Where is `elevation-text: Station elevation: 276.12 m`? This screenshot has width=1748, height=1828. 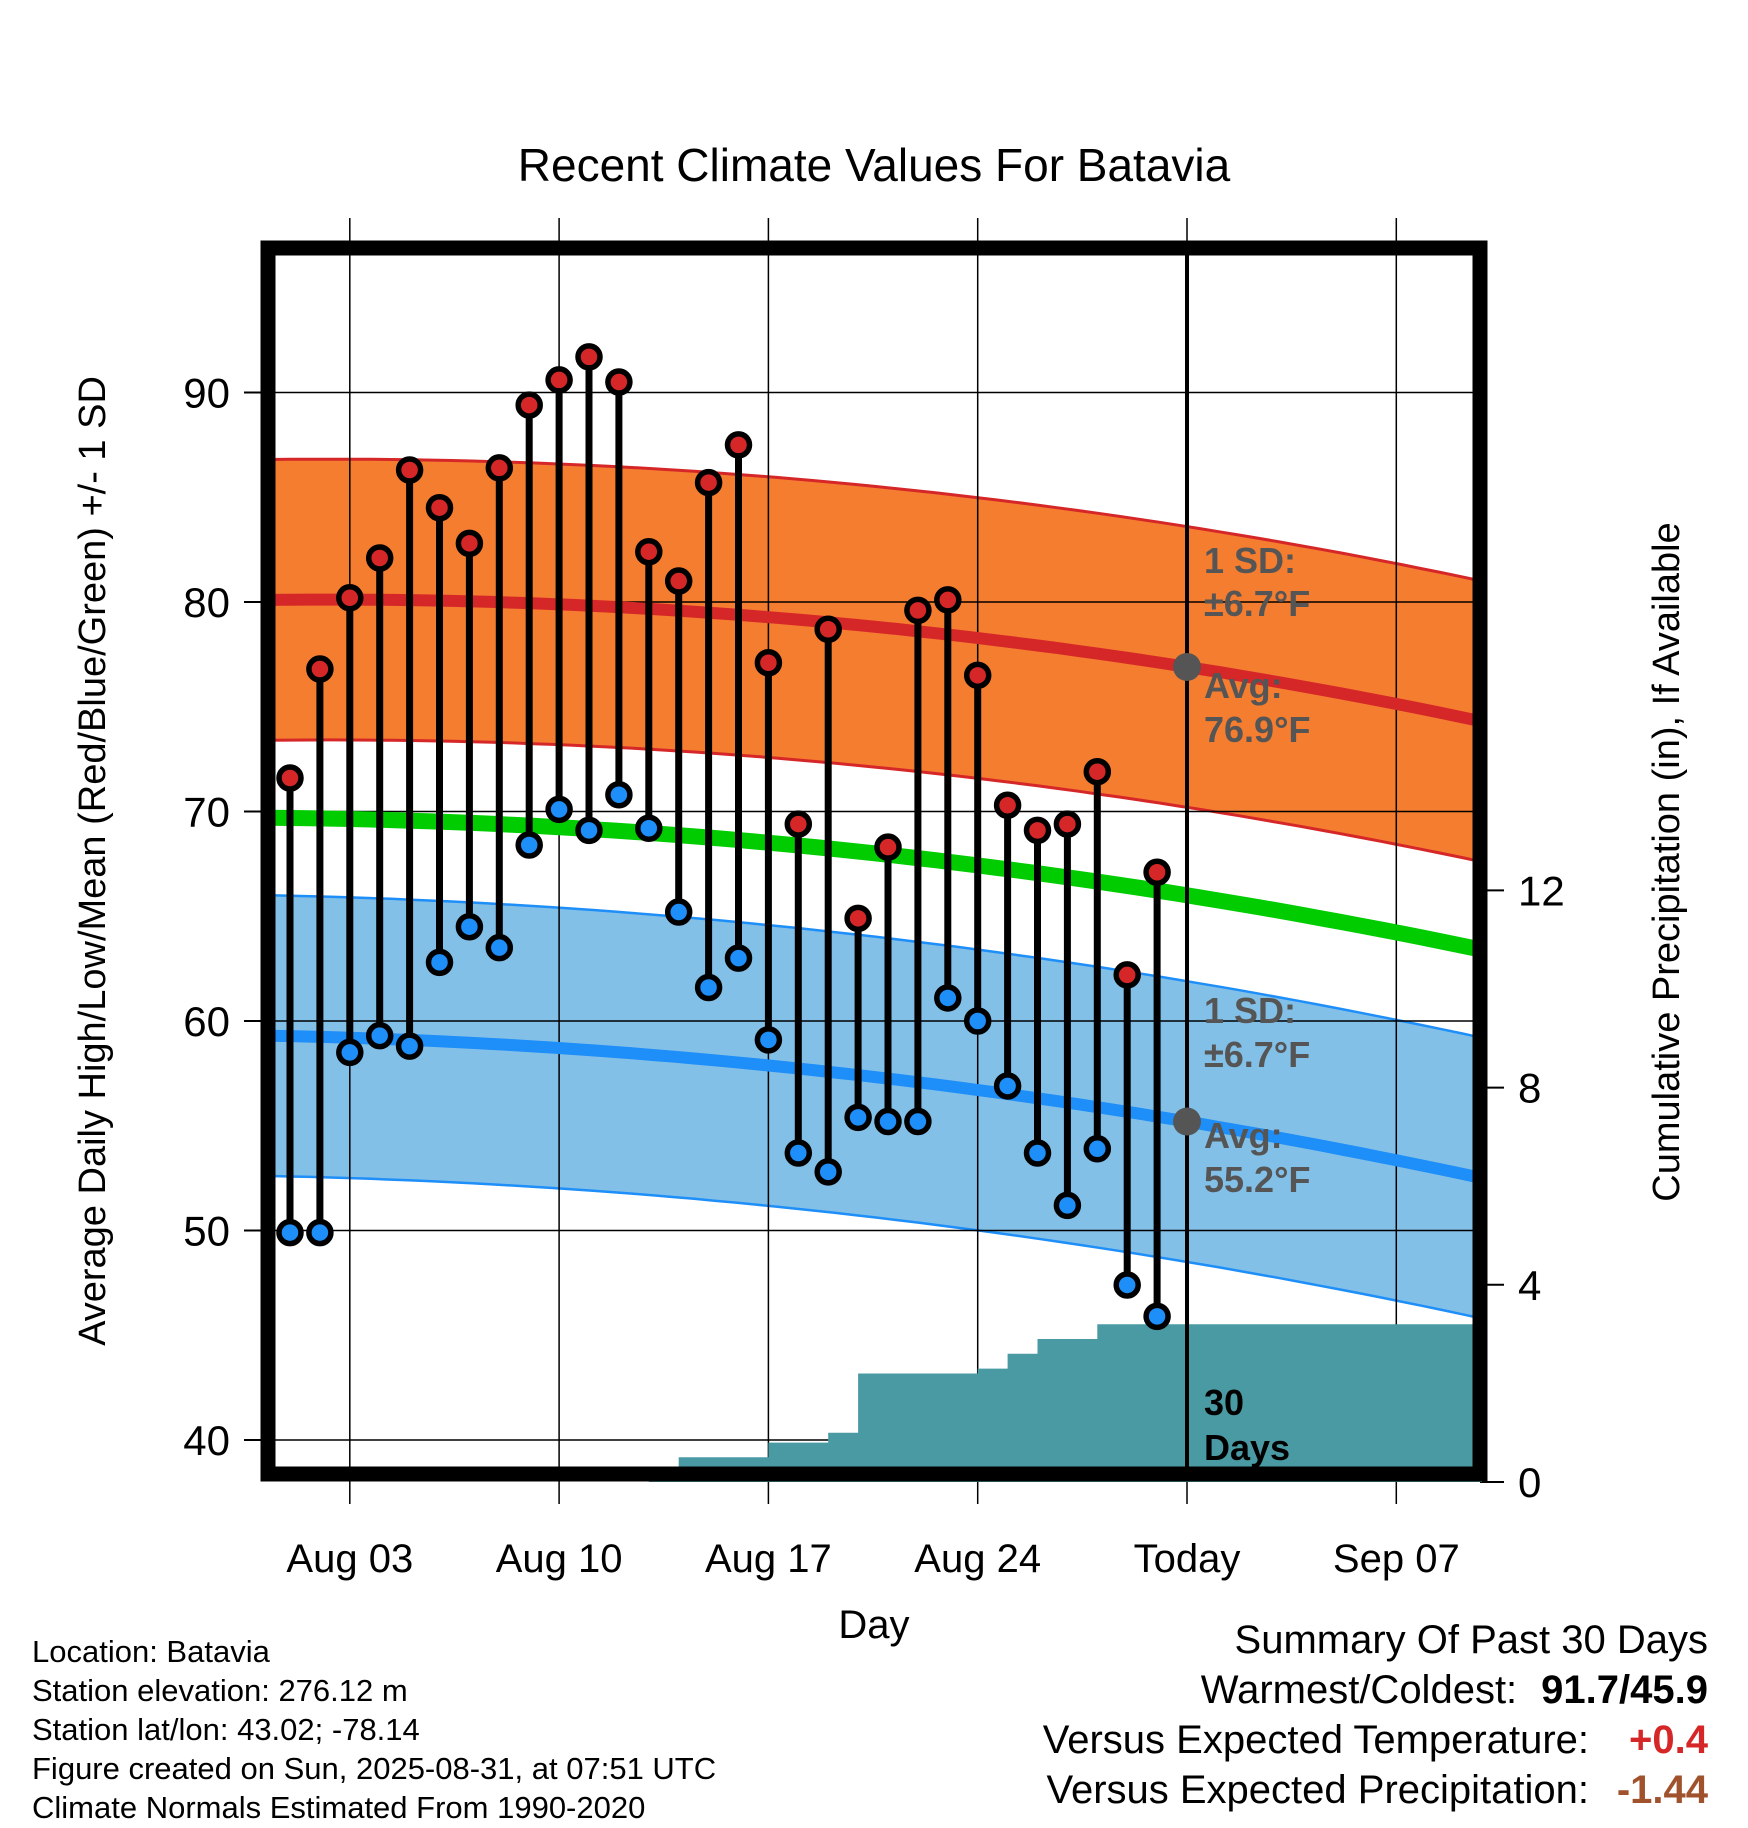 elevation-text: Station elevation: 276.12 m is located at coordinates (220, 1690).